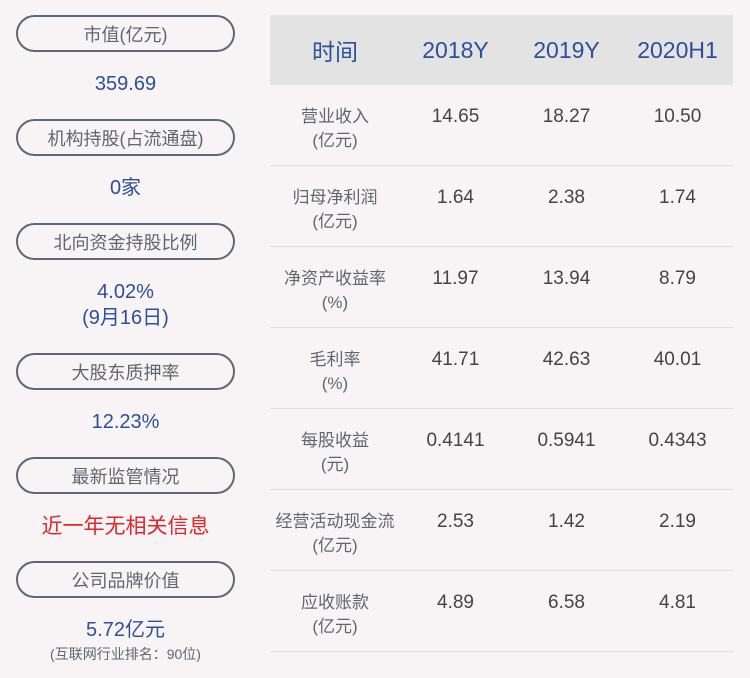 The image size is (750, 678). I want to click on row-value-2018: 0.4141, so click(455, 440).